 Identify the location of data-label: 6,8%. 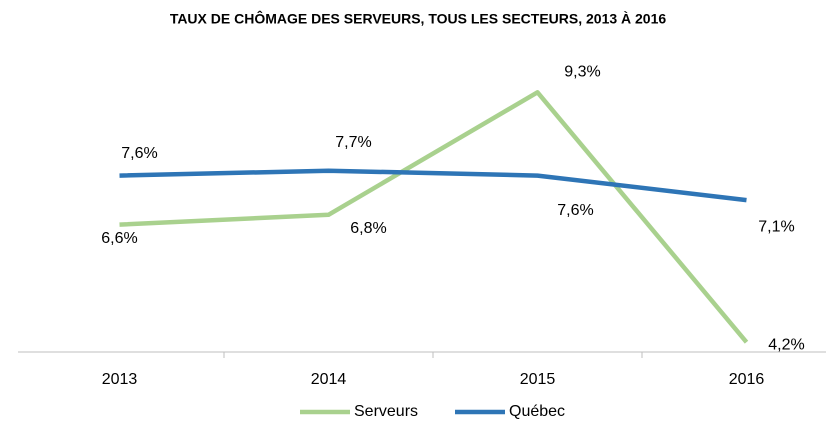
(368, 228).